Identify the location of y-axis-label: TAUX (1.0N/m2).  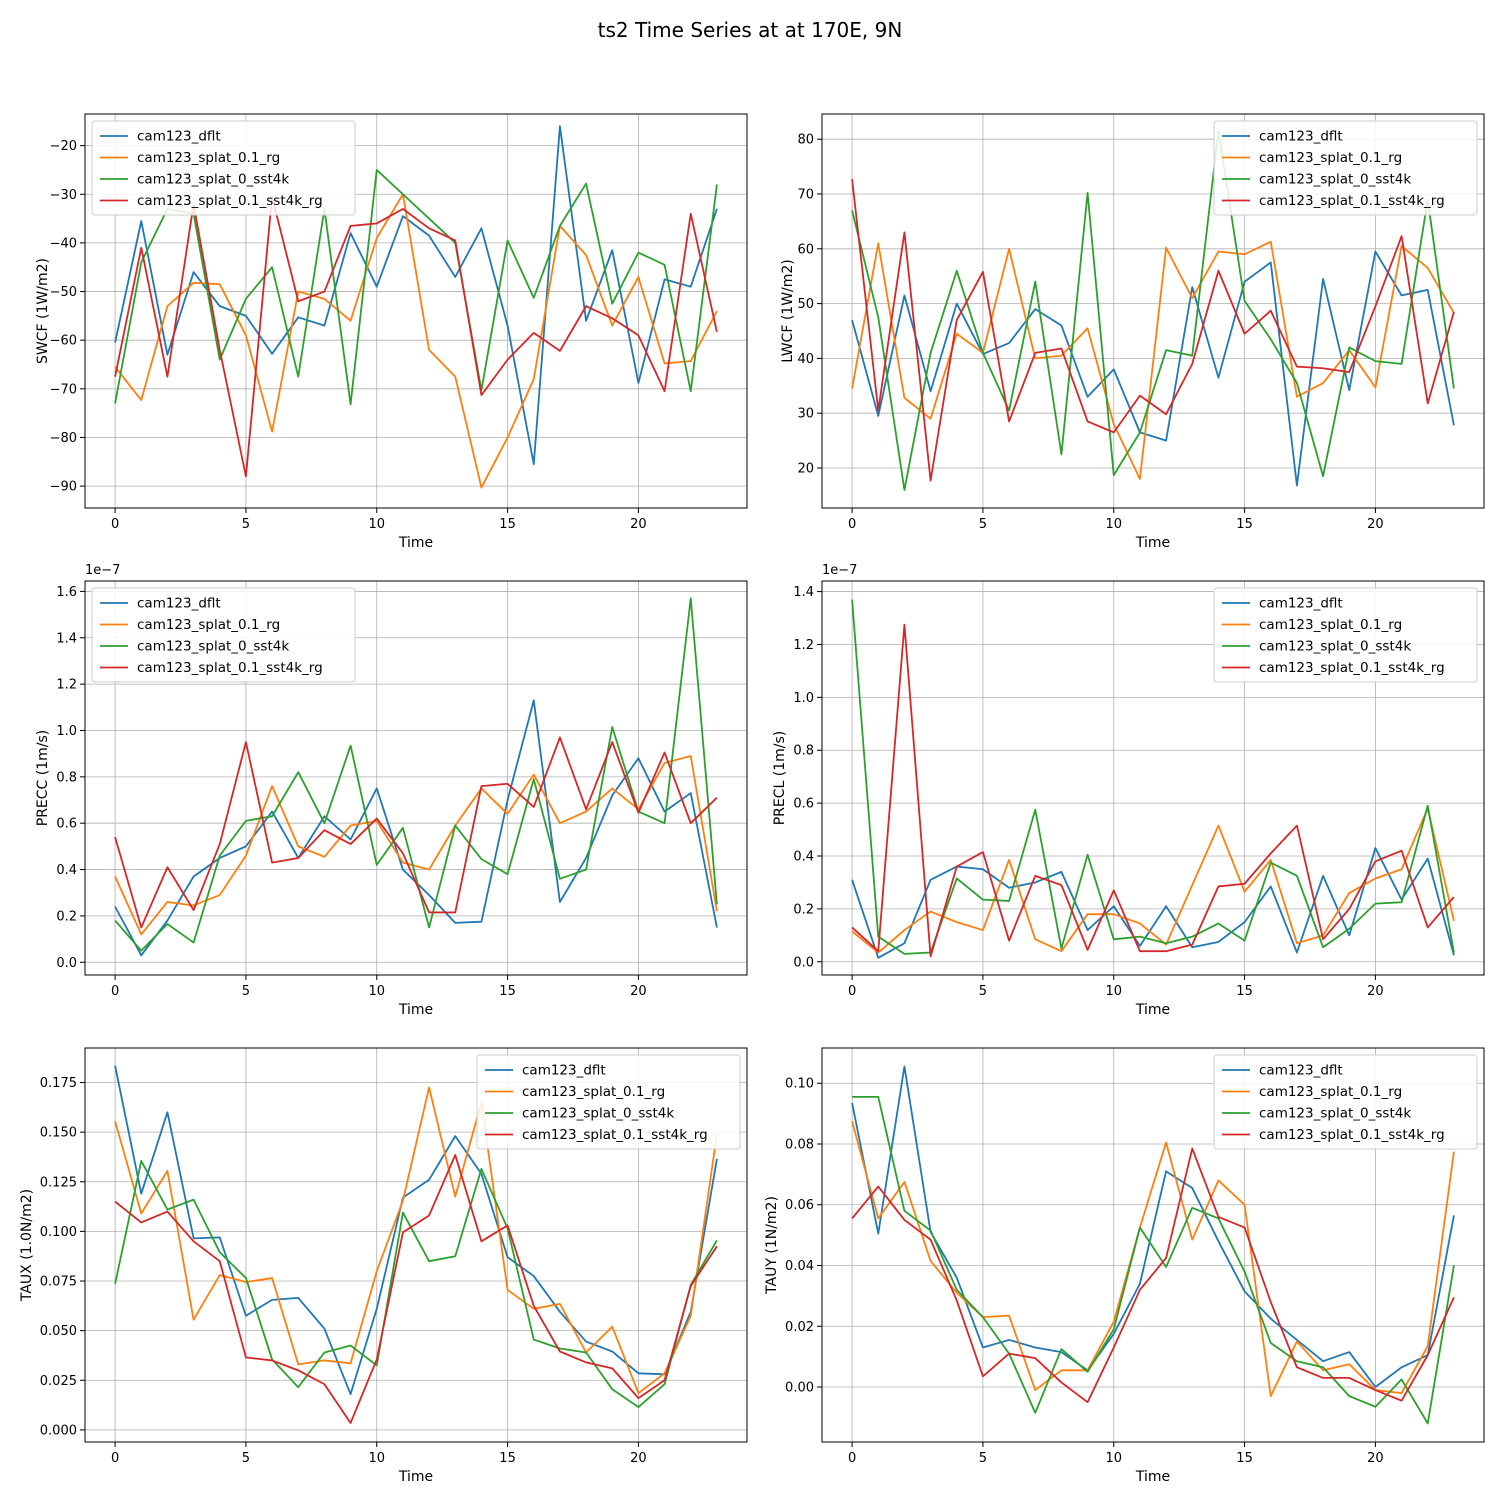
(27, 1245).